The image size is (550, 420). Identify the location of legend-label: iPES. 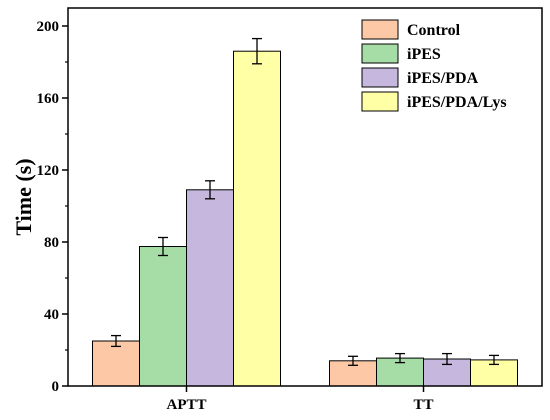
(424, 54).